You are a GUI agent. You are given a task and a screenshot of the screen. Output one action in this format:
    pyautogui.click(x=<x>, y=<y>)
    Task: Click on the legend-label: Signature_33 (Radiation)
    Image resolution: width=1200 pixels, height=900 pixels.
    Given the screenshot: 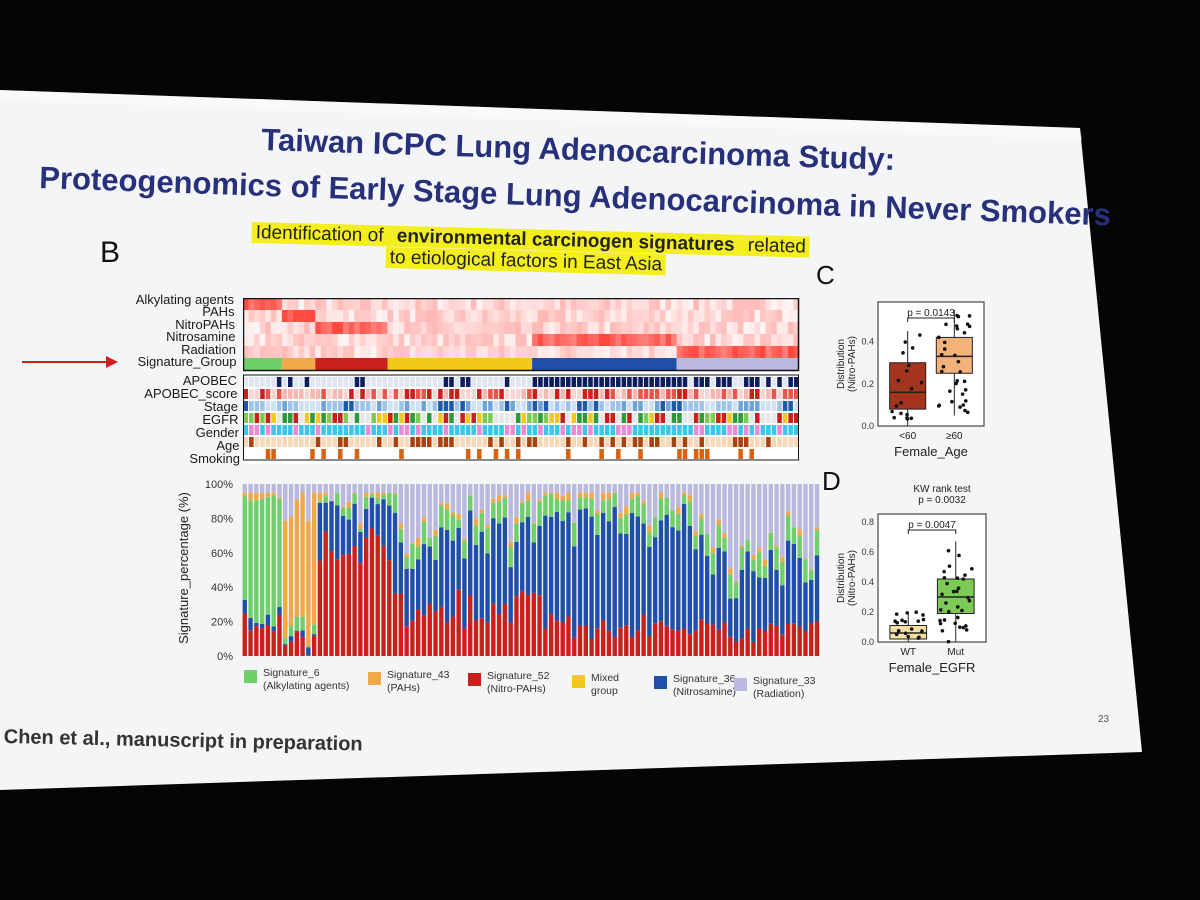 What is the action you would take?
    pyautogui.click(x=784, y=688)
    